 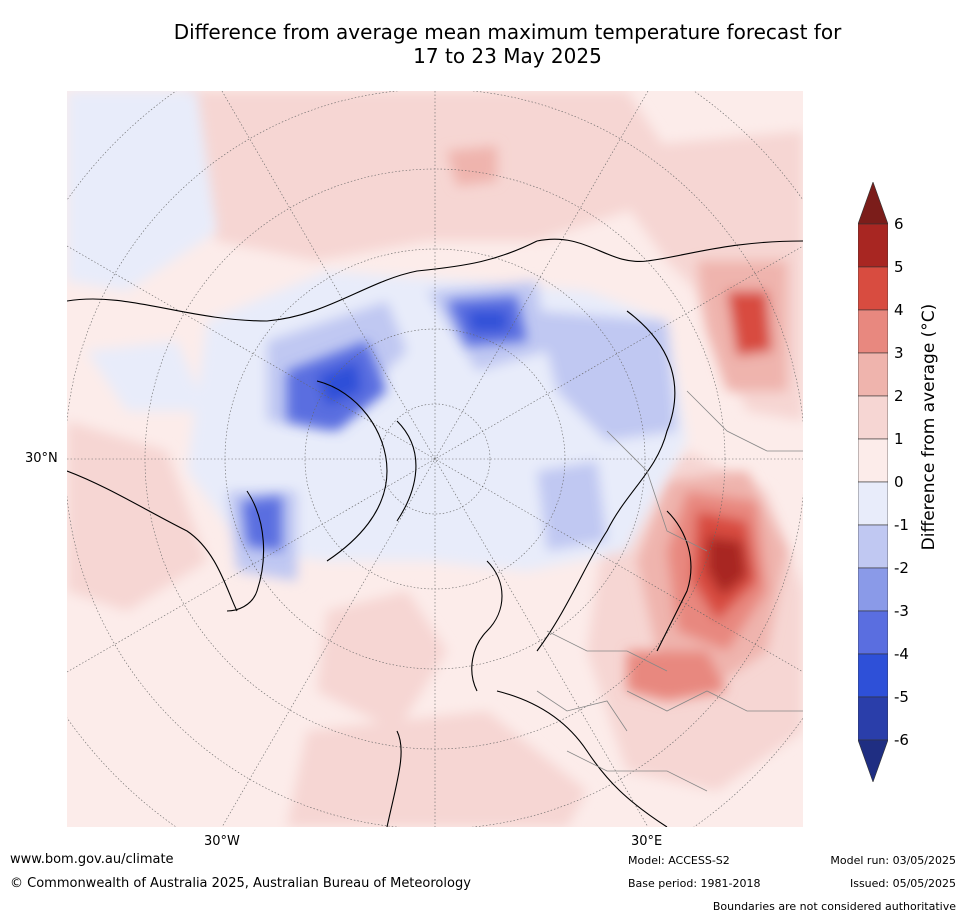 I want to click on model-text: Model: ACCESS-S2, so click(x=679, y=860).